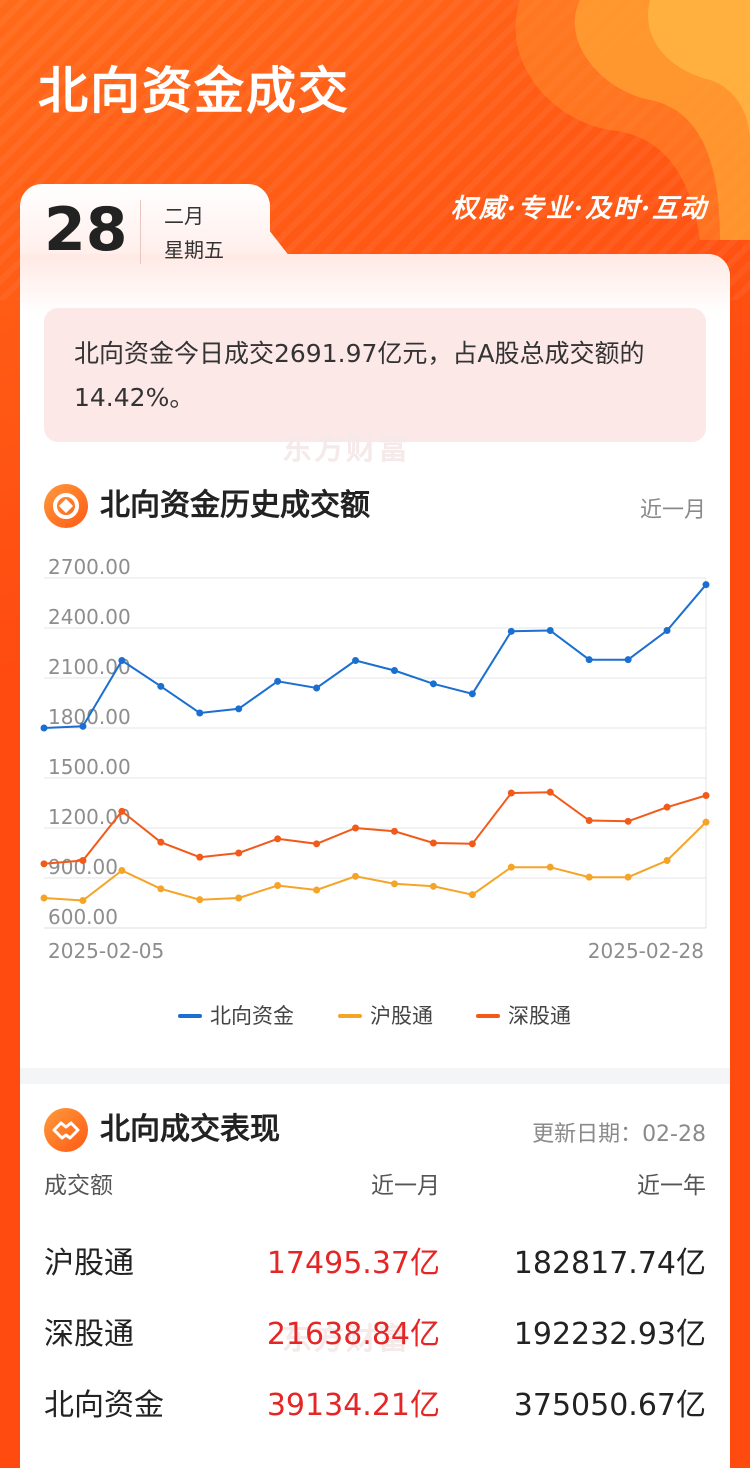 The width and height of the screenshot is (750, 1468). Describe the element at coordinates (672, 510) in the screenshot. I see `range-selector: 近一月` at that location.